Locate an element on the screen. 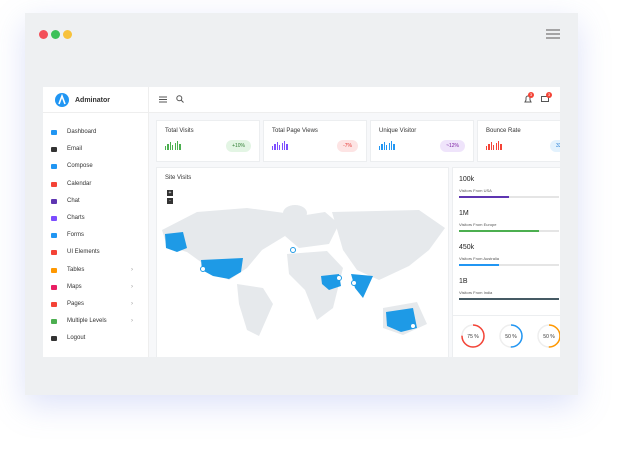 Image resolution: width=624 pixels, height=453 pixels. card-title: Total Page Views is located at coordinates (295, 131).